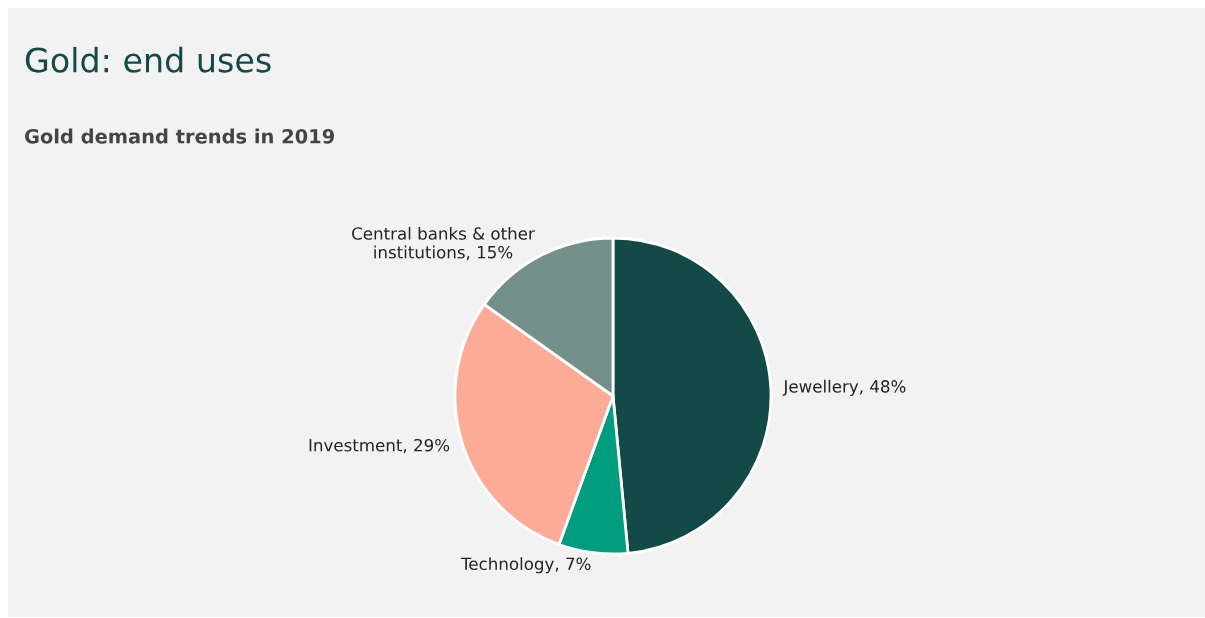 This screenshot has height=618, width=1205. I want to click on chart-subtitle: Gold demand trends in 2019, so click(179, 136).